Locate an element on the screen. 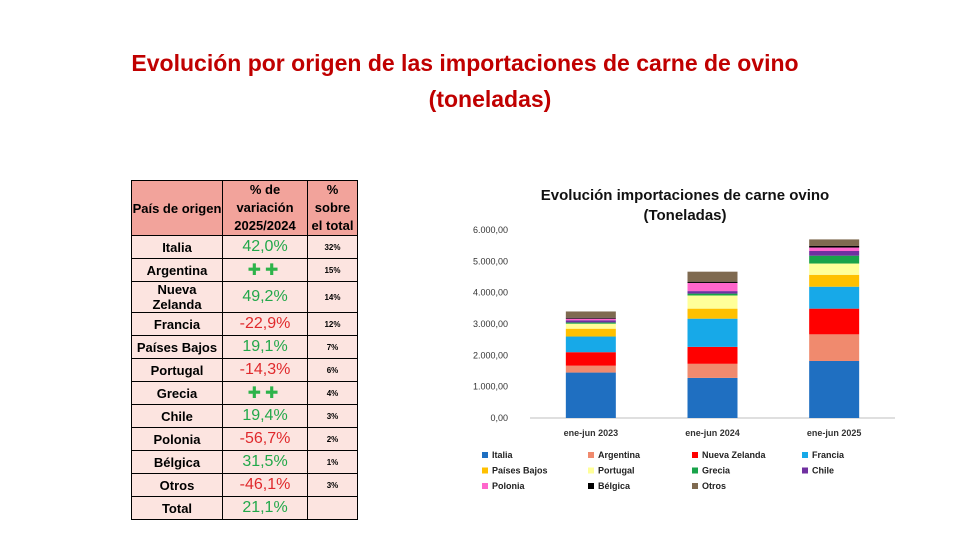 This screenshot has width=980, height=560. share-cell: 1% is located at coordinates (332, 462).